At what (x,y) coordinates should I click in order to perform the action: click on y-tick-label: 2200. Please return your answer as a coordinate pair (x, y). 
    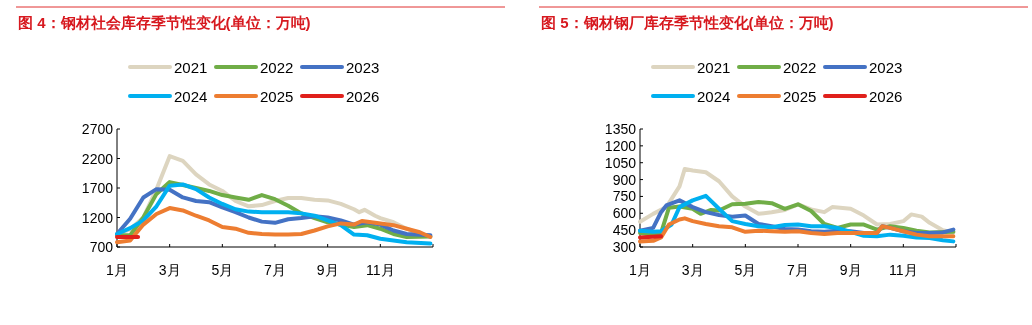
    Looking at the image, I should click on (97, 158).